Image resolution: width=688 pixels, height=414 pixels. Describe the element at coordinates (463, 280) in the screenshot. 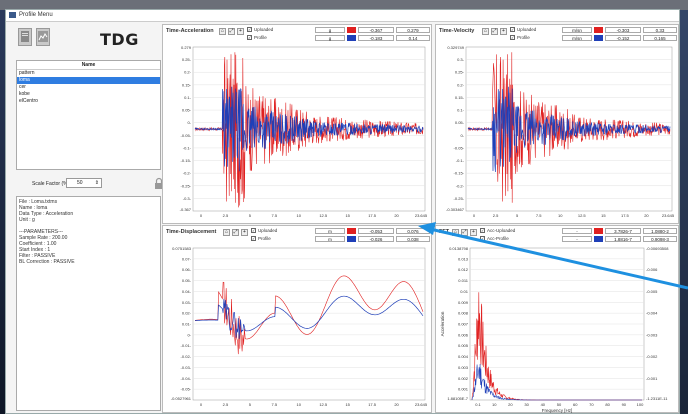

I see `y-tick-label: 0.011` at that location.